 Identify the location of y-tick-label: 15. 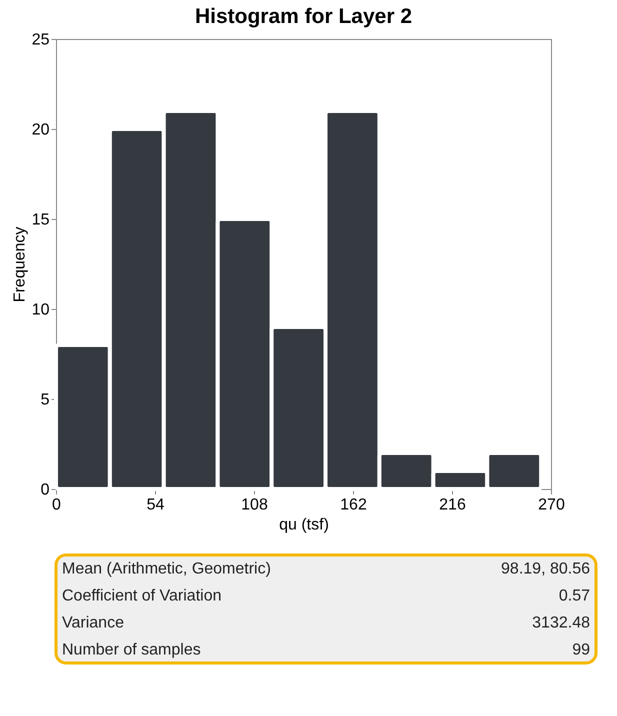
(41, 220).